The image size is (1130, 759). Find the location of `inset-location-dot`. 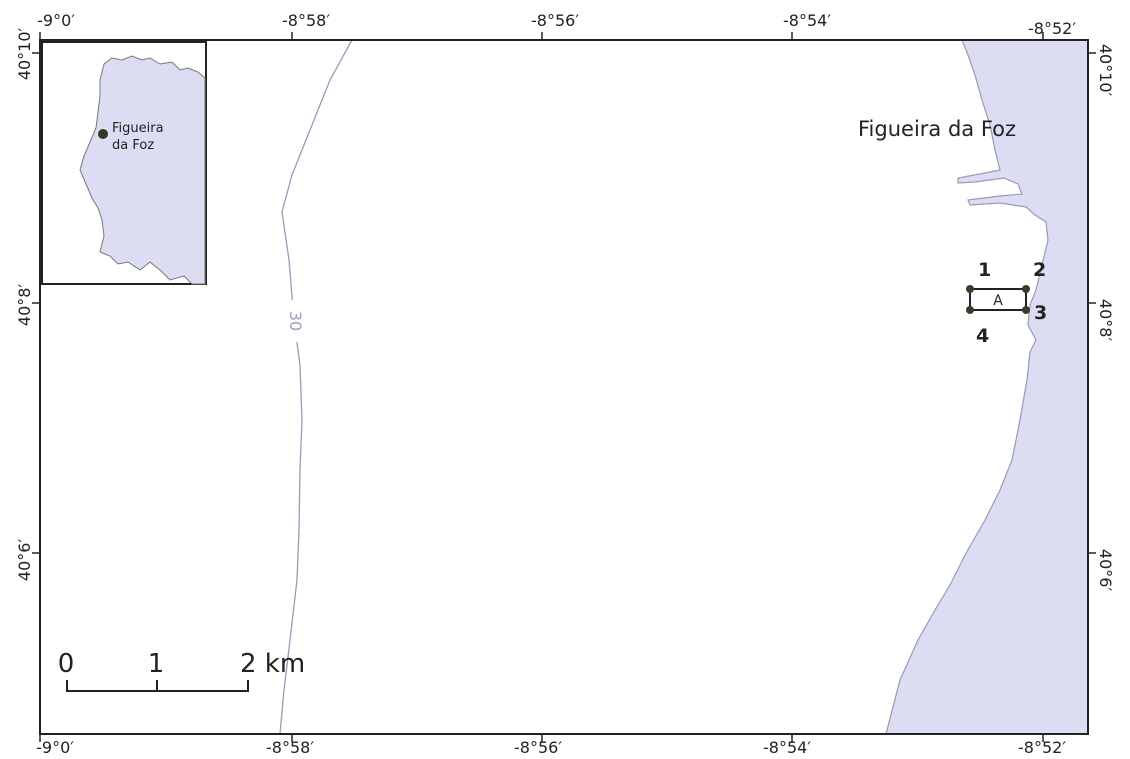

inset-location-dot is located at coordinates (103, 134).